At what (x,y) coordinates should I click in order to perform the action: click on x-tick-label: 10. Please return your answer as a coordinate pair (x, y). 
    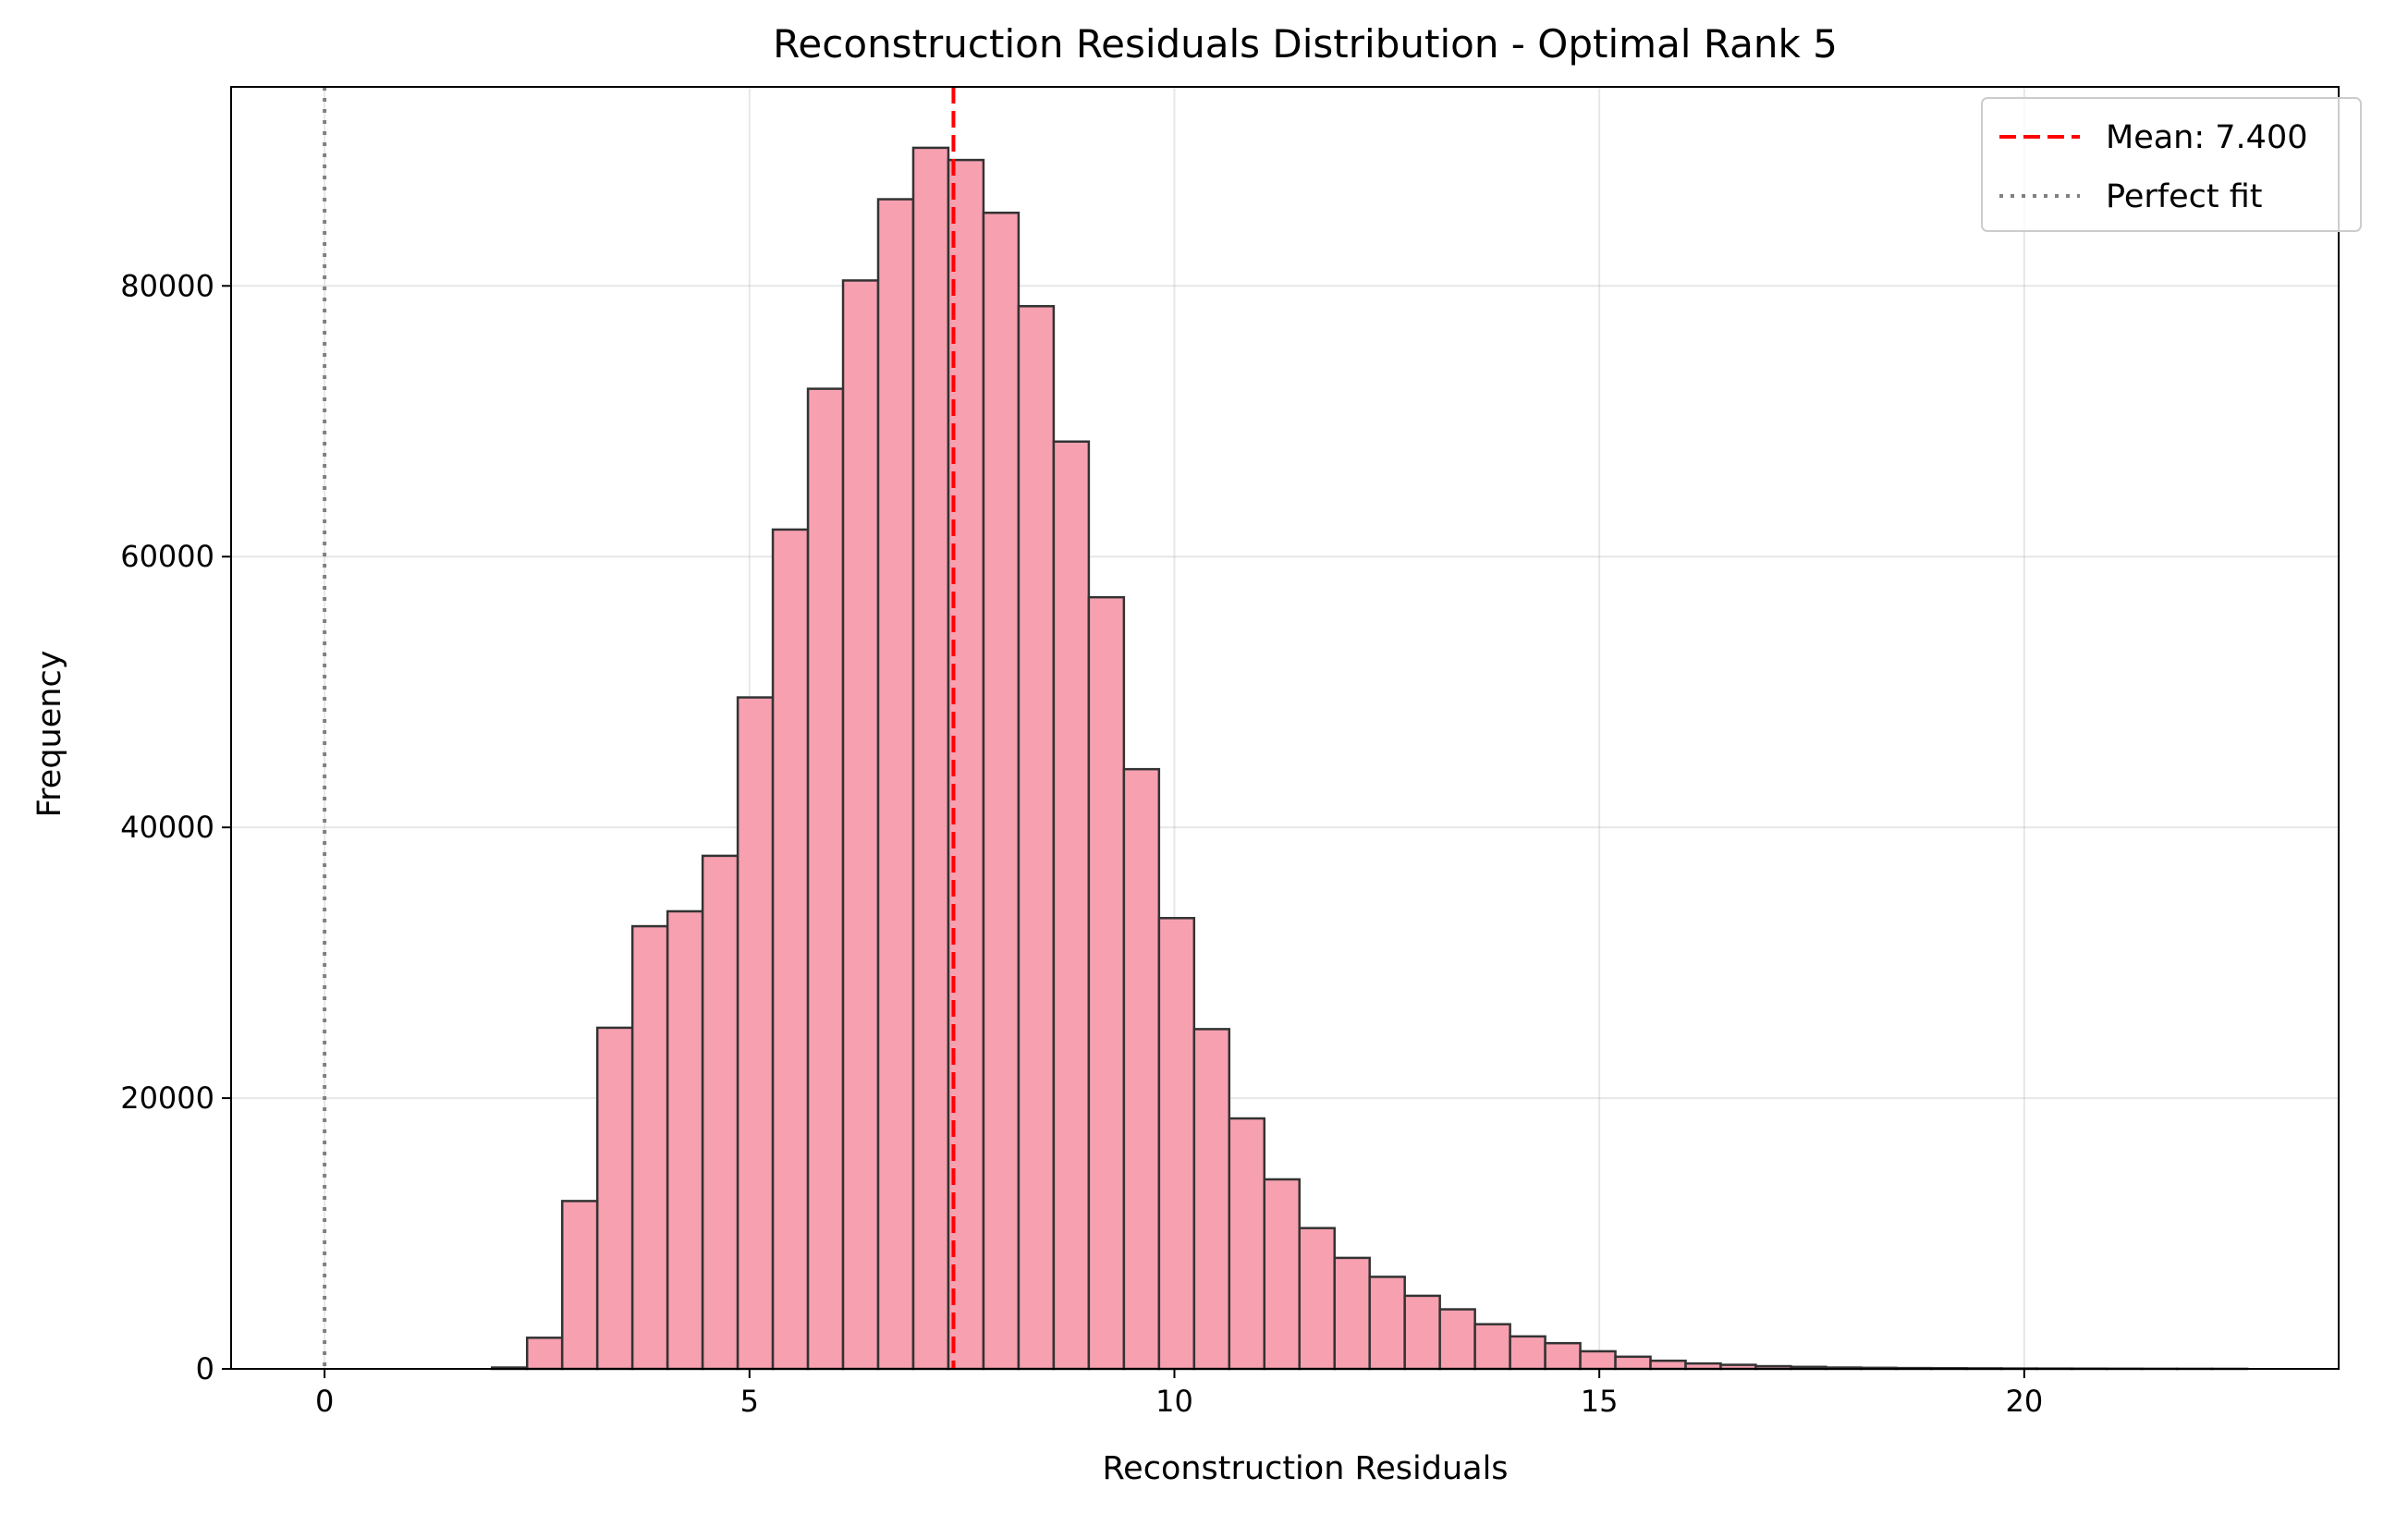
    Looking at the image, I should click on (1174, 1401).